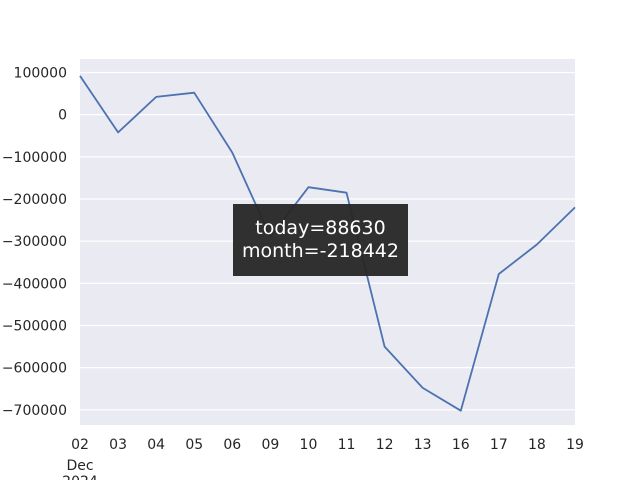  Describe the element at coordinates (309, 445) in the screenshot. I see `x-tick-label: 10` at that location.